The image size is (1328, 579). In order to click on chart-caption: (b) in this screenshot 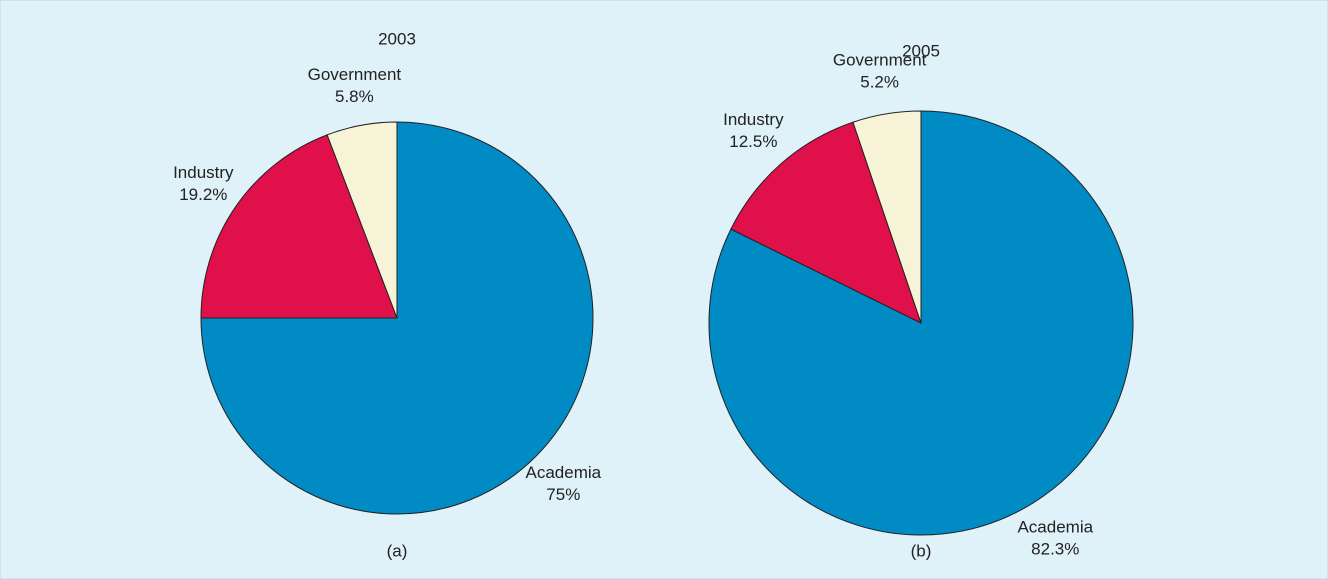, I will do `click(921, 550)`.